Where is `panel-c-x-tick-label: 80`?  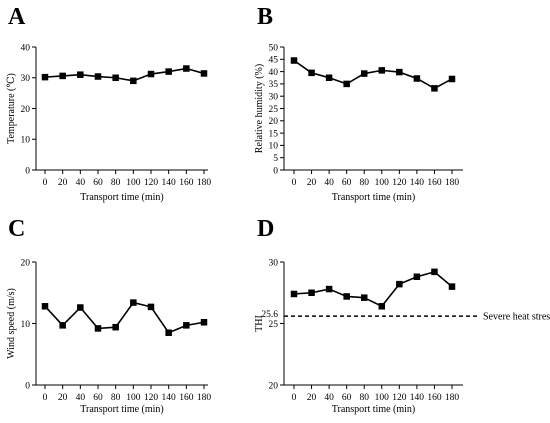 panel-c-x-tick-label: 80 is located at coordinates (116, 398).